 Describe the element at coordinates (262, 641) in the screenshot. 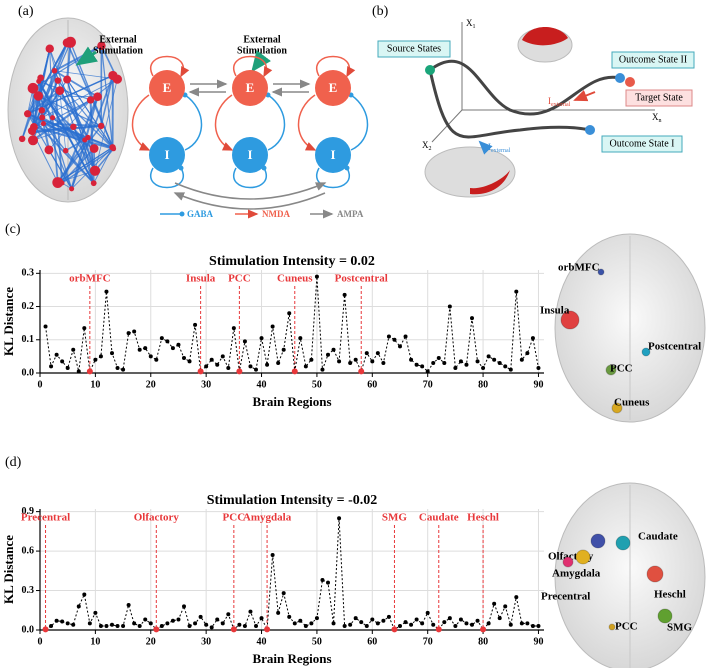

I see `x-tick-label: 40` at that location.